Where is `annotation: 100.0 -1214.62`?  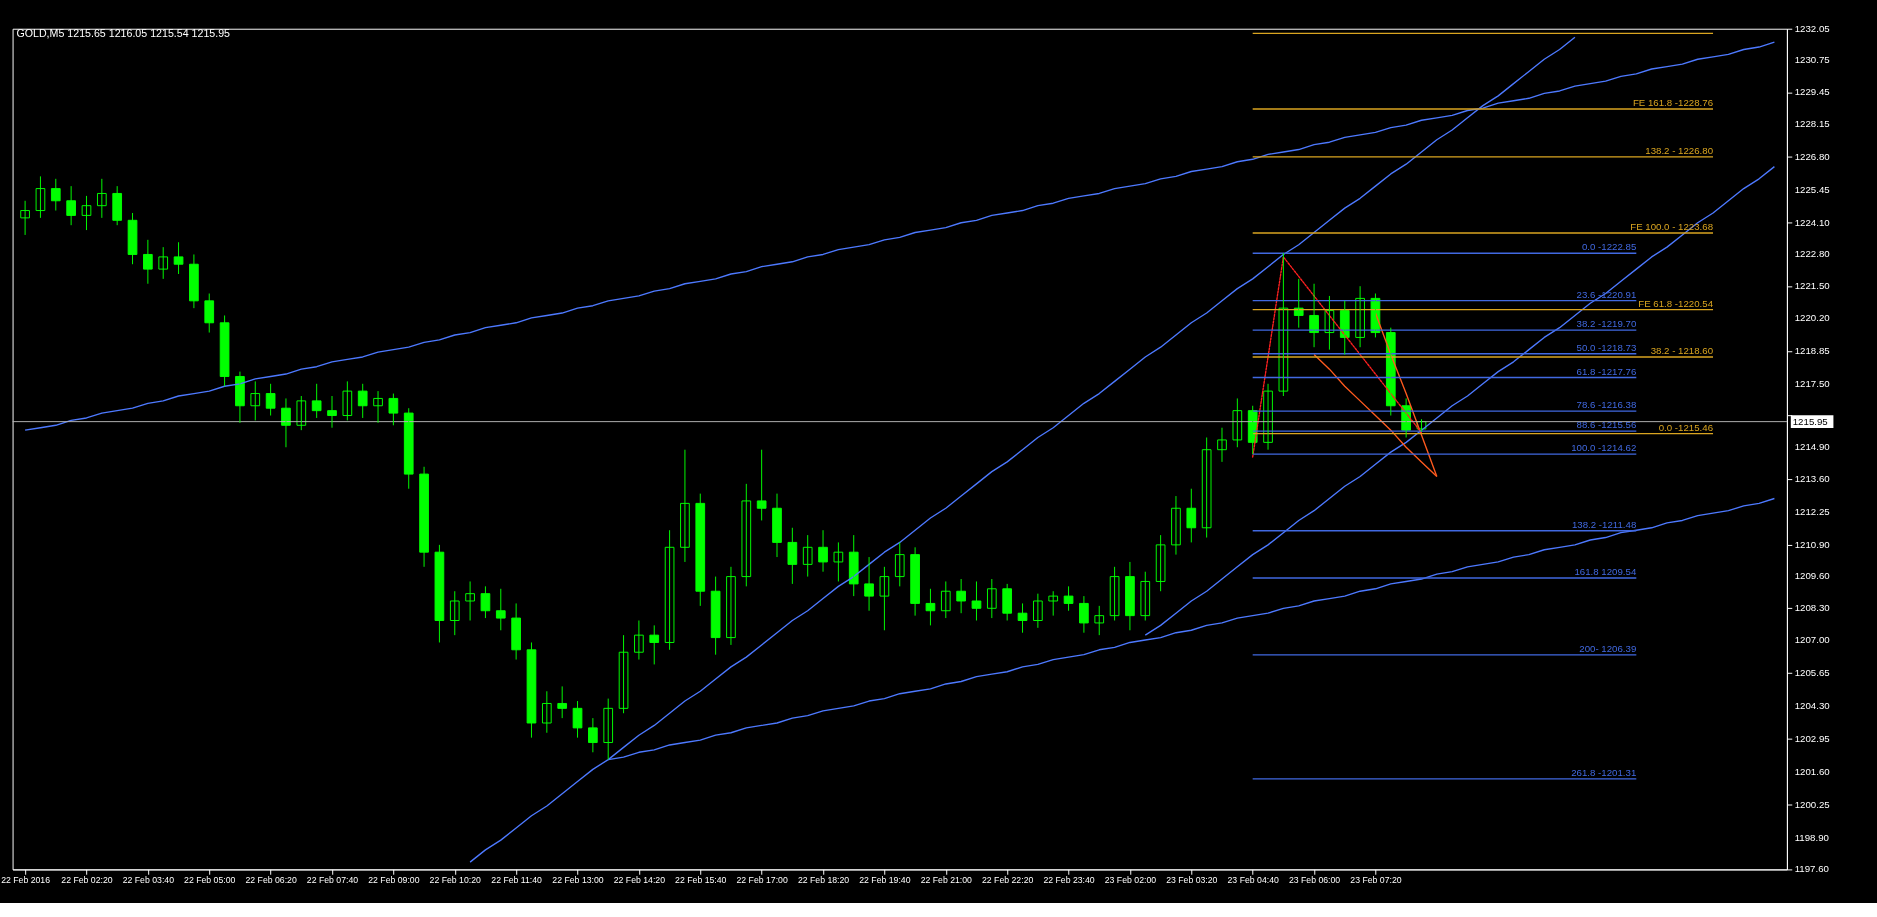
annotation: 100.0 -1214.62 is located at coordinates (1604, 448).